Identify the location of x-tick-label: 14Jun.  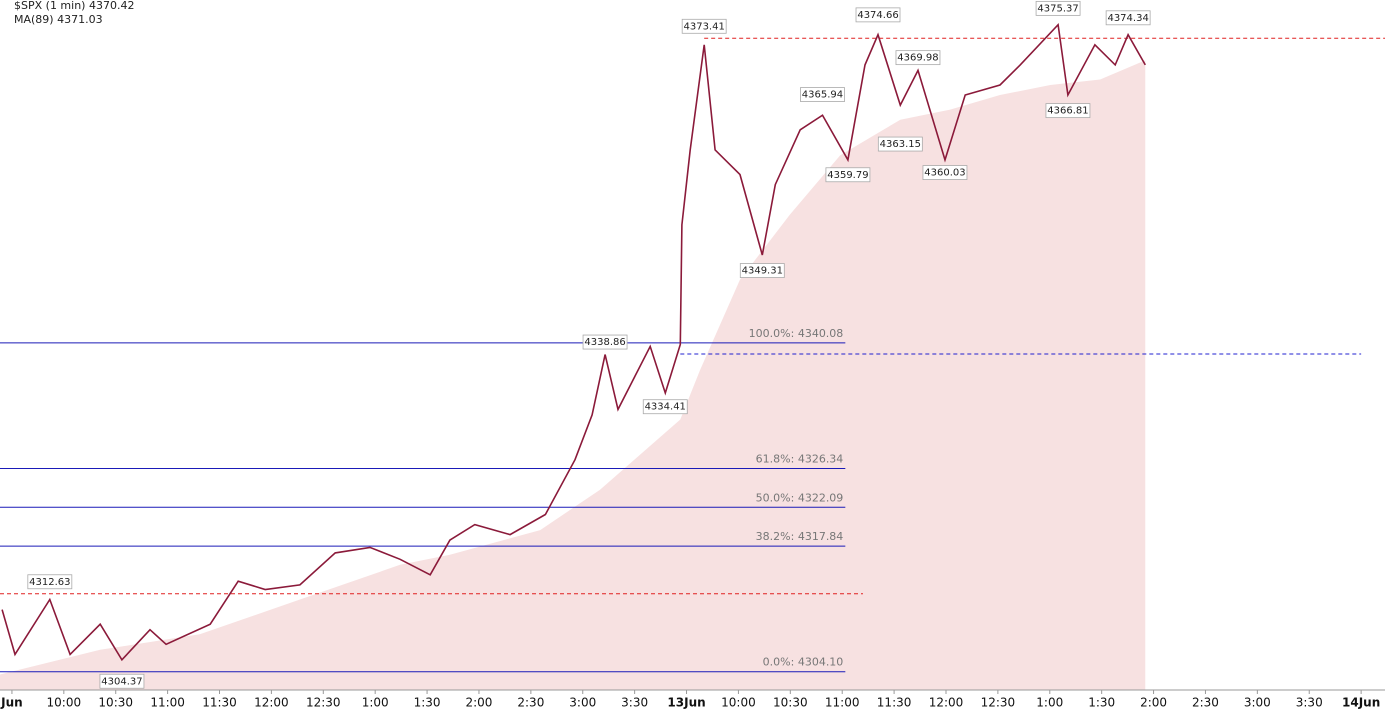
(1361, 703).